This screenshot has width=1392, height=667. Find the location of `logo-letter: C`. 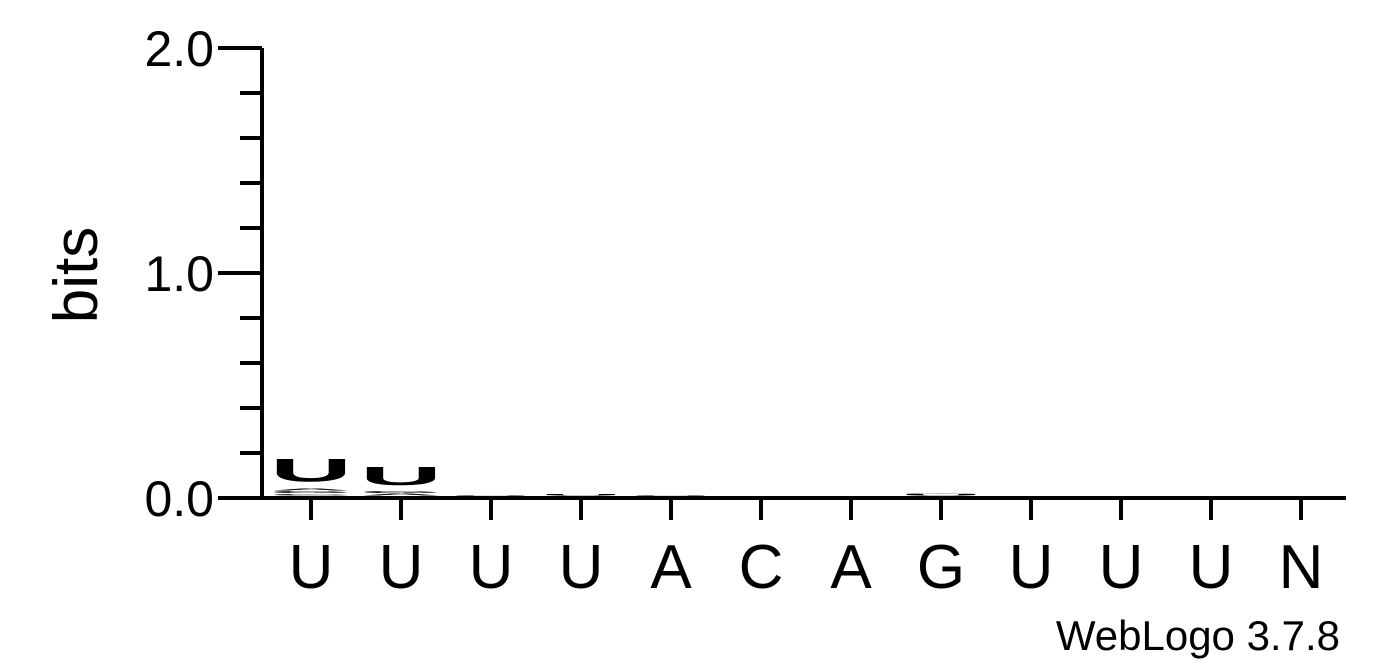

logo-letter: C is located at coordinates (311, 495).